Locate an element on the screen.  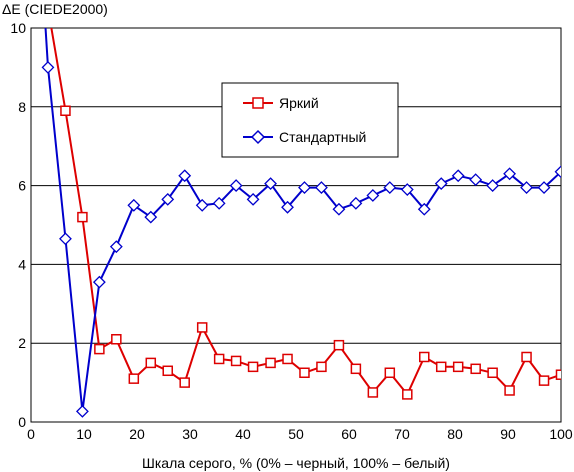
y-tick-label: 2 is located at coordinates (22, 343).